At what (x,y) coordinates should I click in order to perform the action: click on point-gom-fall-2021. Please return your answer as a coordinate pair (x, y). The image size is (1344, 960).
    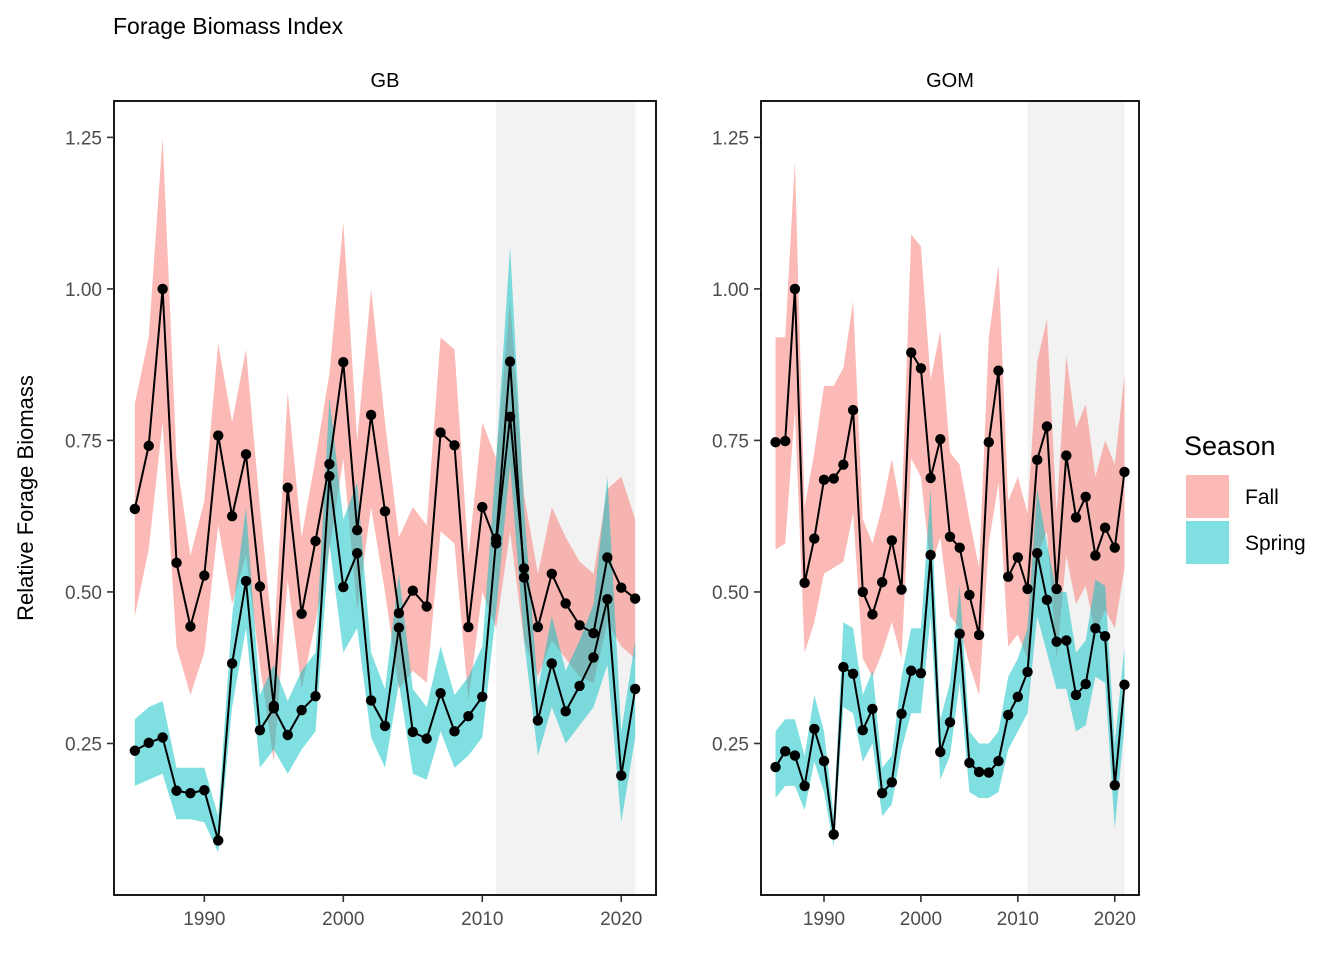
    Looking at the image, I should click on (1124, 472).